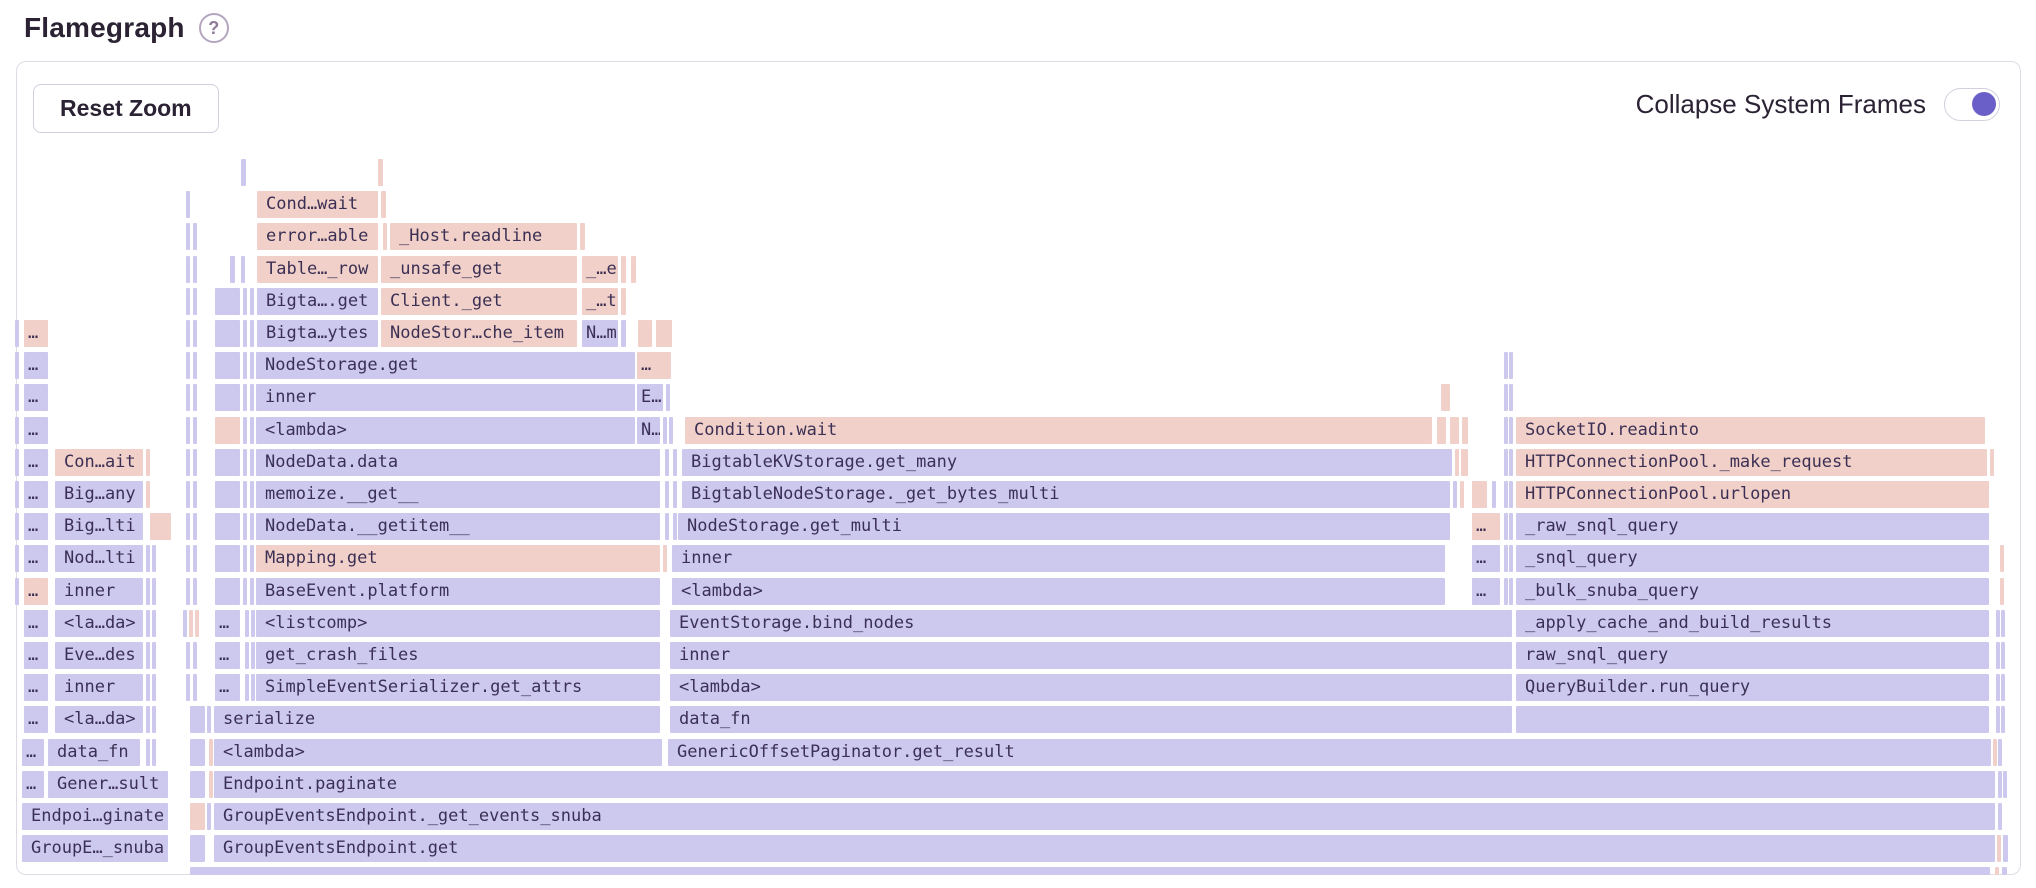 This screenshot has height=888, width=2036. I want to click on flamegraph-frame: _unsafe_get, so click(479, 269).